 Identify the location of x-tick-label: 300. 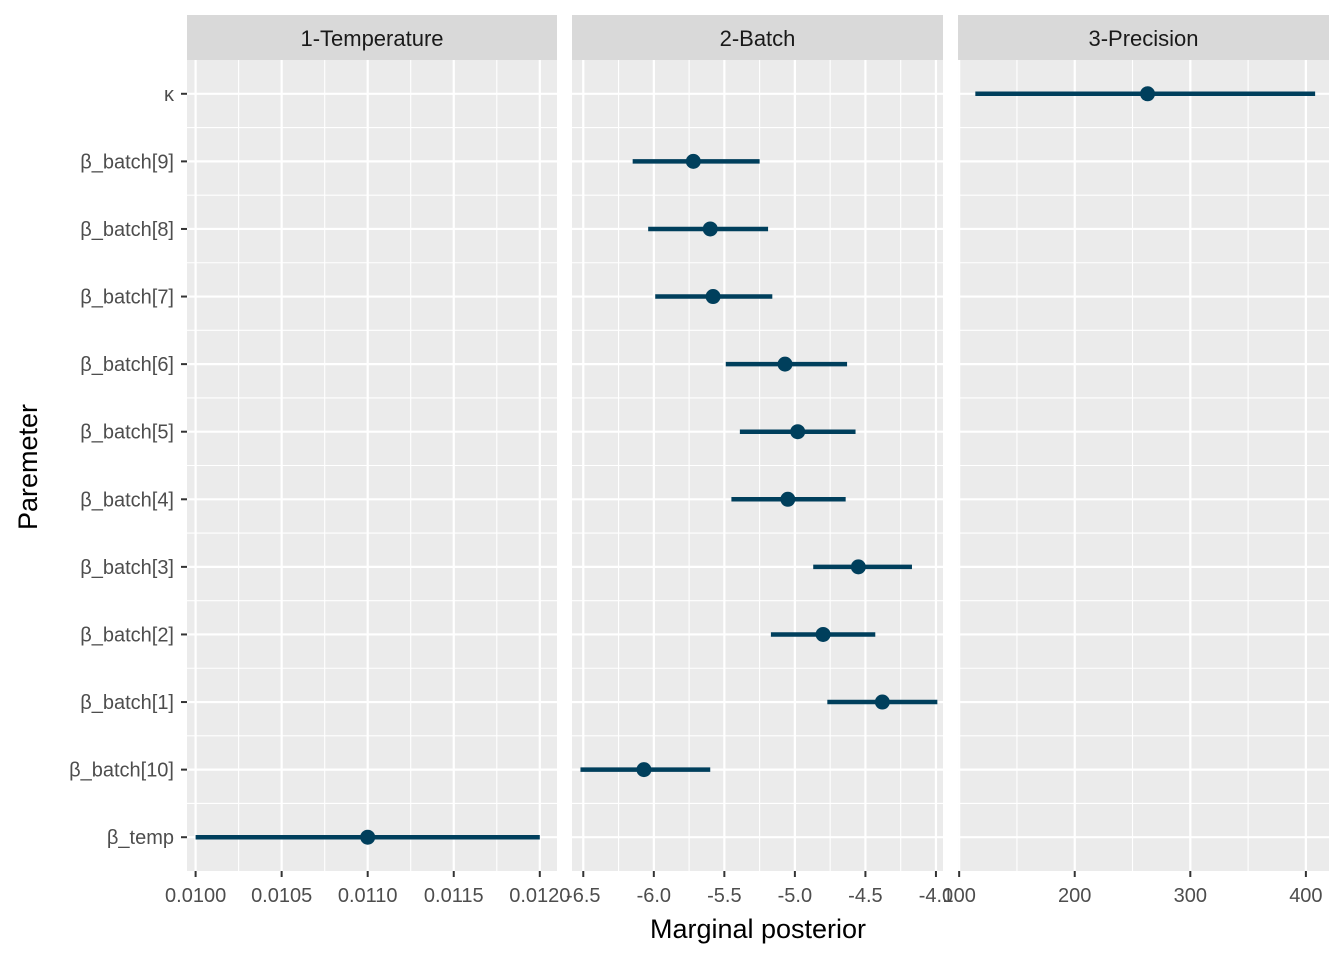
(1190, 896).